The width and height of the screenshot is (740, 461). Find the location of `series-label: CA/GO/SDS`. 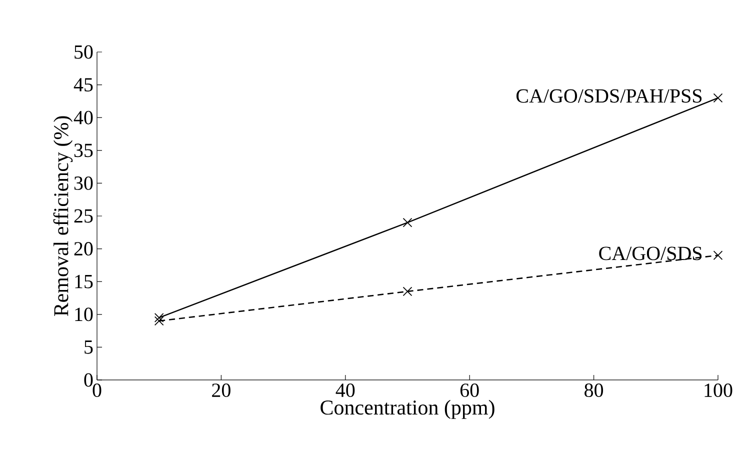

series-label: CA/GO/SDS is located at coordinates (650, 253).